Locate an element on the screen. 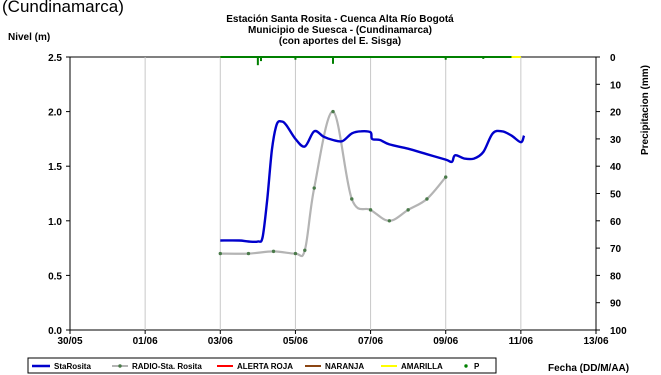  y2-tick-label: 70 is located at coordinates (616, 249).